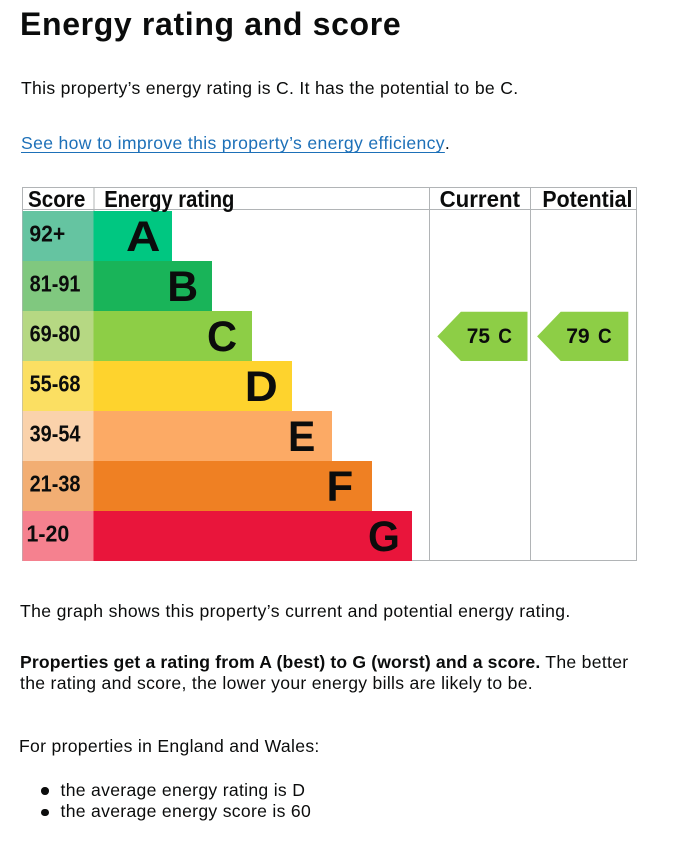 The height and width of the screenshot is (847, 694). Describe the element at coordinates (479, 199) in the screenshot. I see `svg-text: Current` at that location.